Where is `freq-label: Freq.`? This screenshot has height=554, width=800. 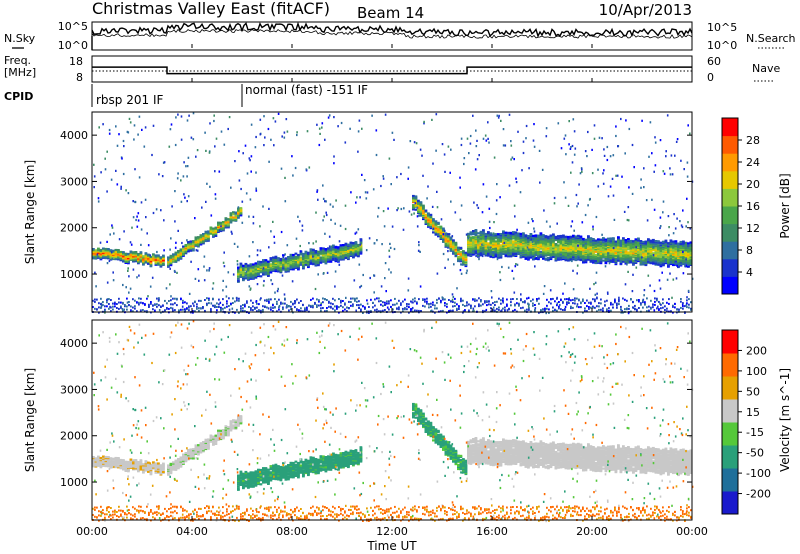 freq-label: Freq. is located at coordinates (17, 60).